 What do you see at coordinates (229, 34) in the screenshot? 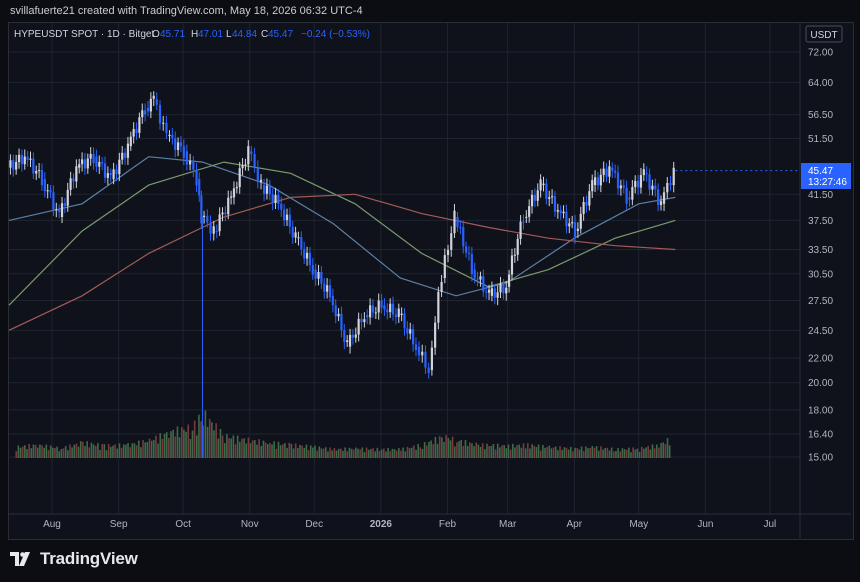
I see `low-label: L` at bounding box center [229, 34].